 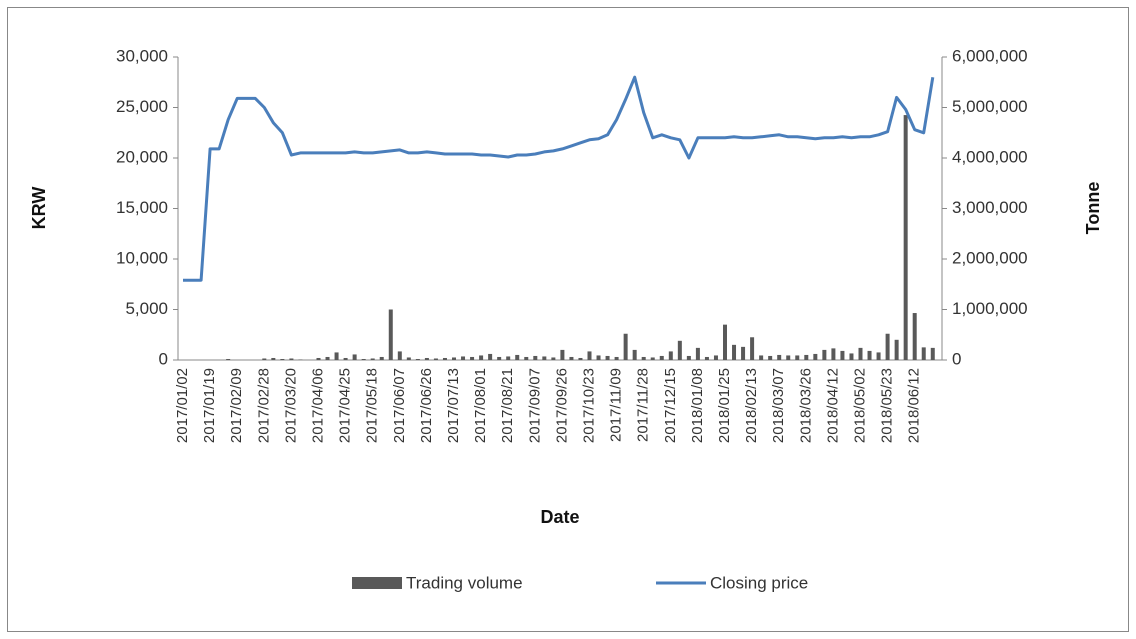 I want to click on x-tick-label: 2017/08/01, so click(x=480, y=405).